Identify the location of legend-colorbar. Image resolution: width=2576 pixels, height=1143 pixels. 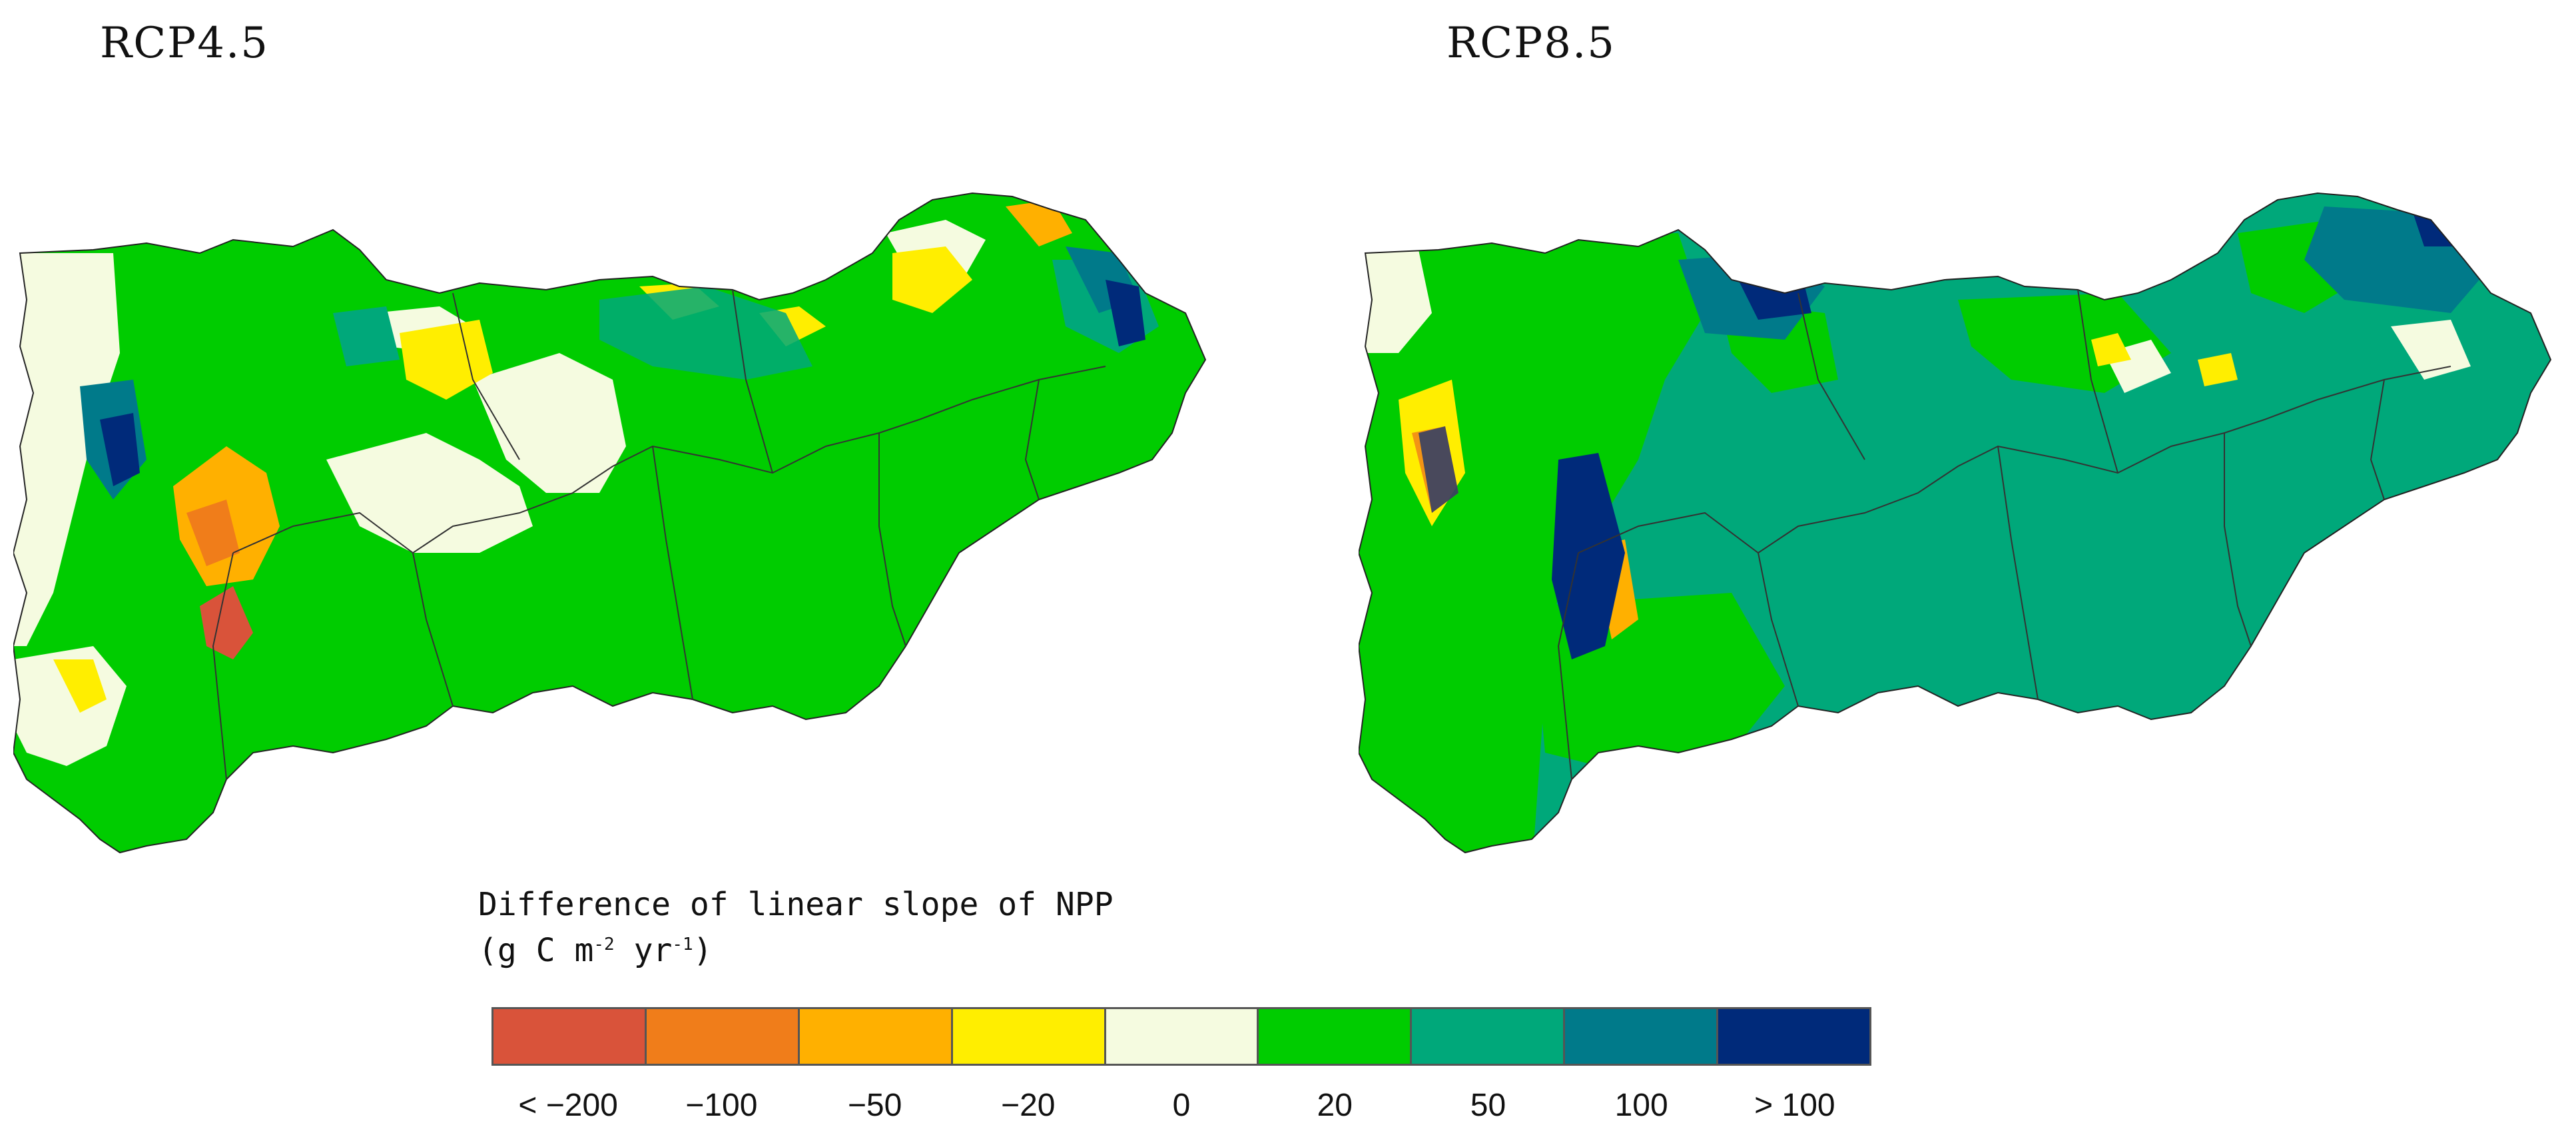
(1181, 1036).